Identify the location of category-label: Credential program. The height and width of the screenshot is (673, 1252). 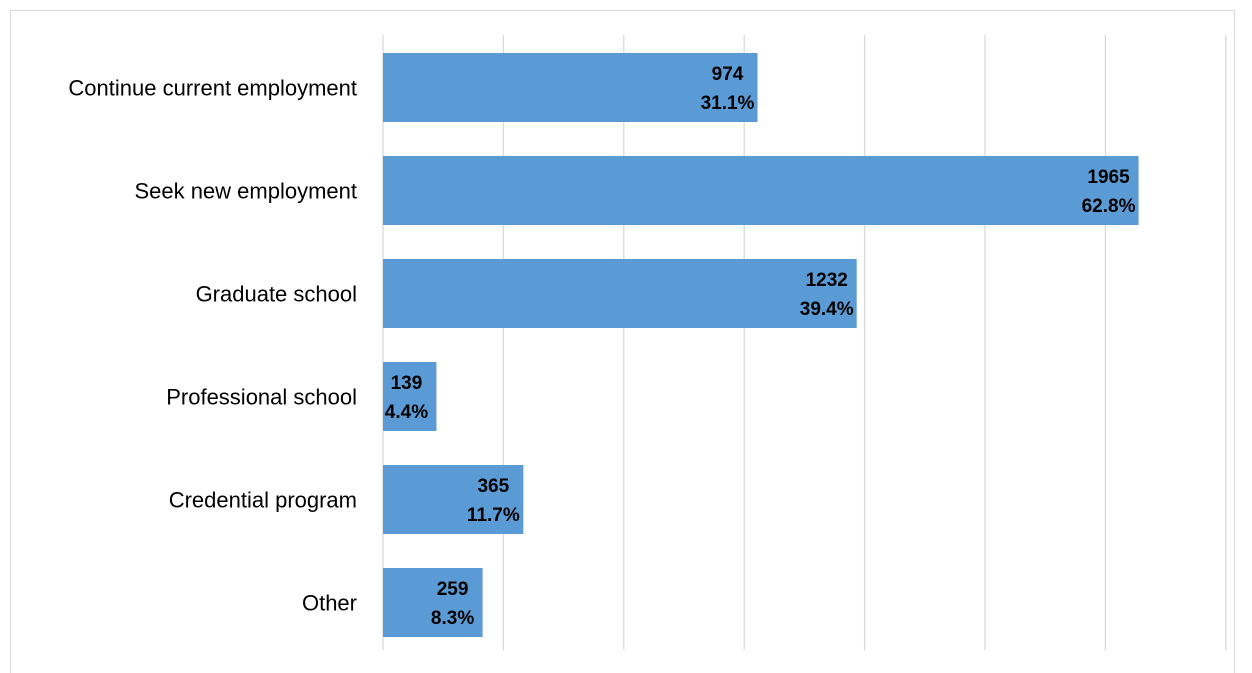
(263, 500).